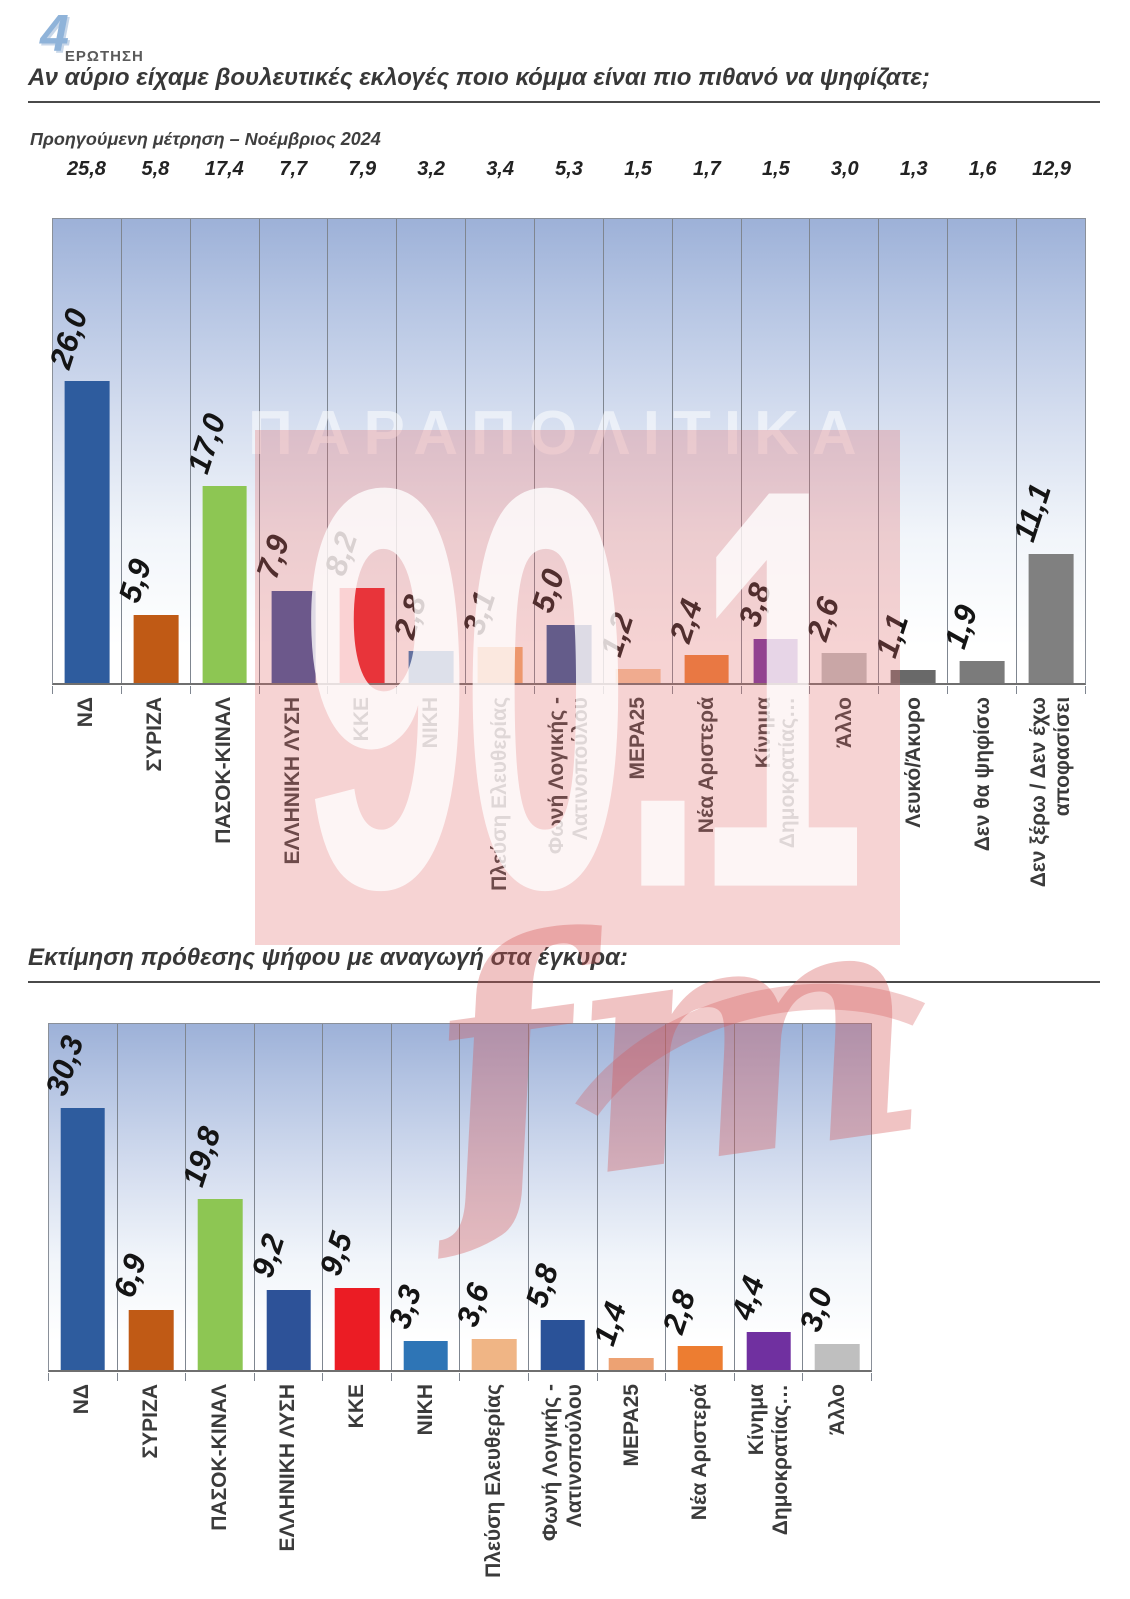 The image size is (1130, 1599). Describe the element at coordinates (421, 1197) in the screenshot. I see `chart-column: 3,3` at that location.